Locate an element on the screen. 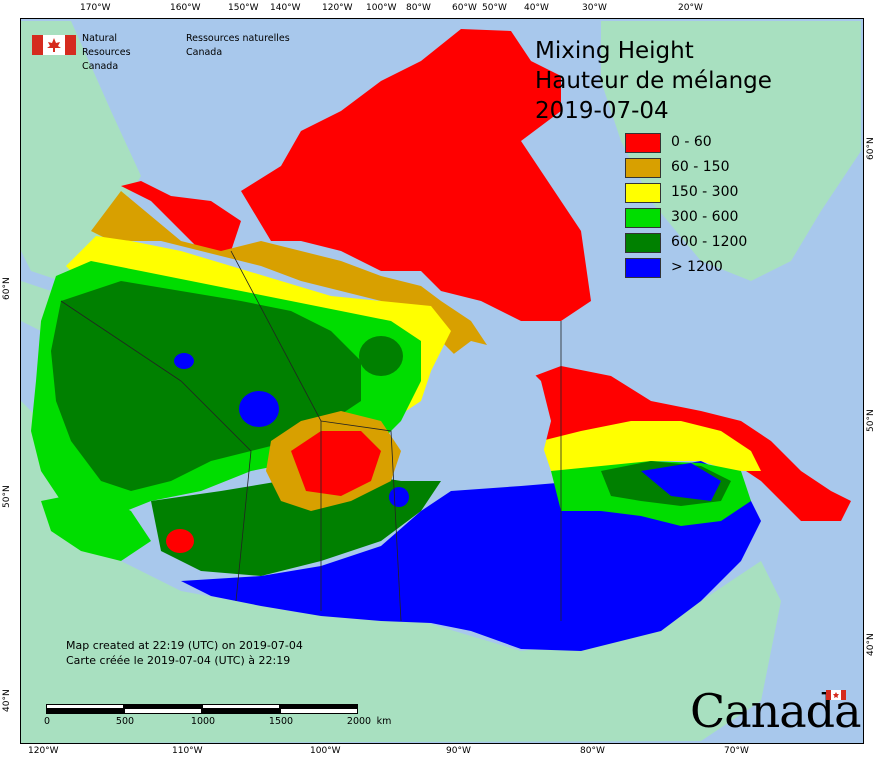 The width and height of the screenshot is (880, 760). lat-tick-right: 40°N is located at coordinates (871, 644).